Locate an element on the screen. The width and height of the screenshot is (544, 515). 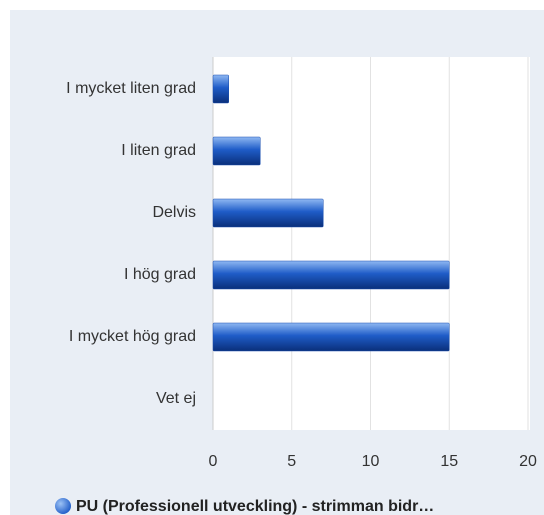
legend-marker is located at coordinates (63, 506).